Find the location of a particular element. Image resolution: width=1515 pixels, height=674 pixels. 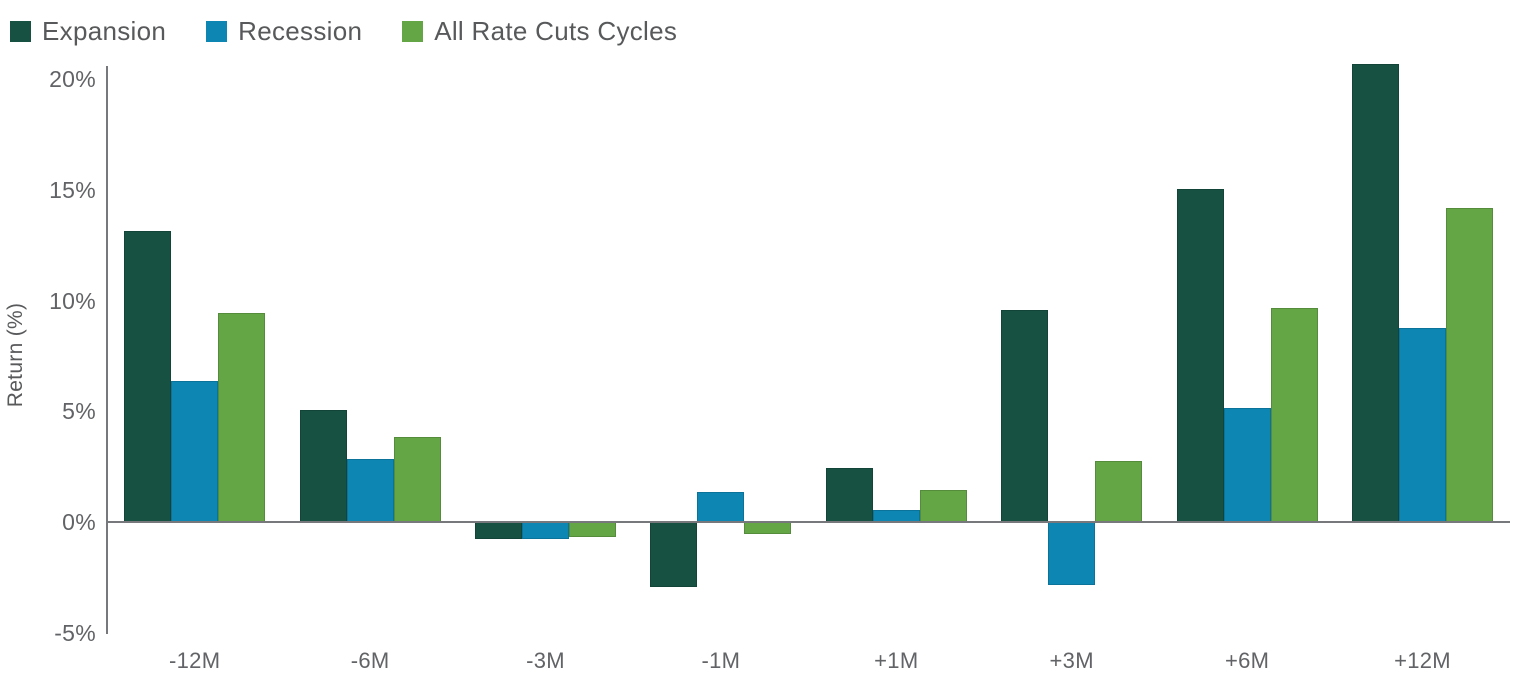

bar-recession-p3m is located at coordinates (1072, 553).